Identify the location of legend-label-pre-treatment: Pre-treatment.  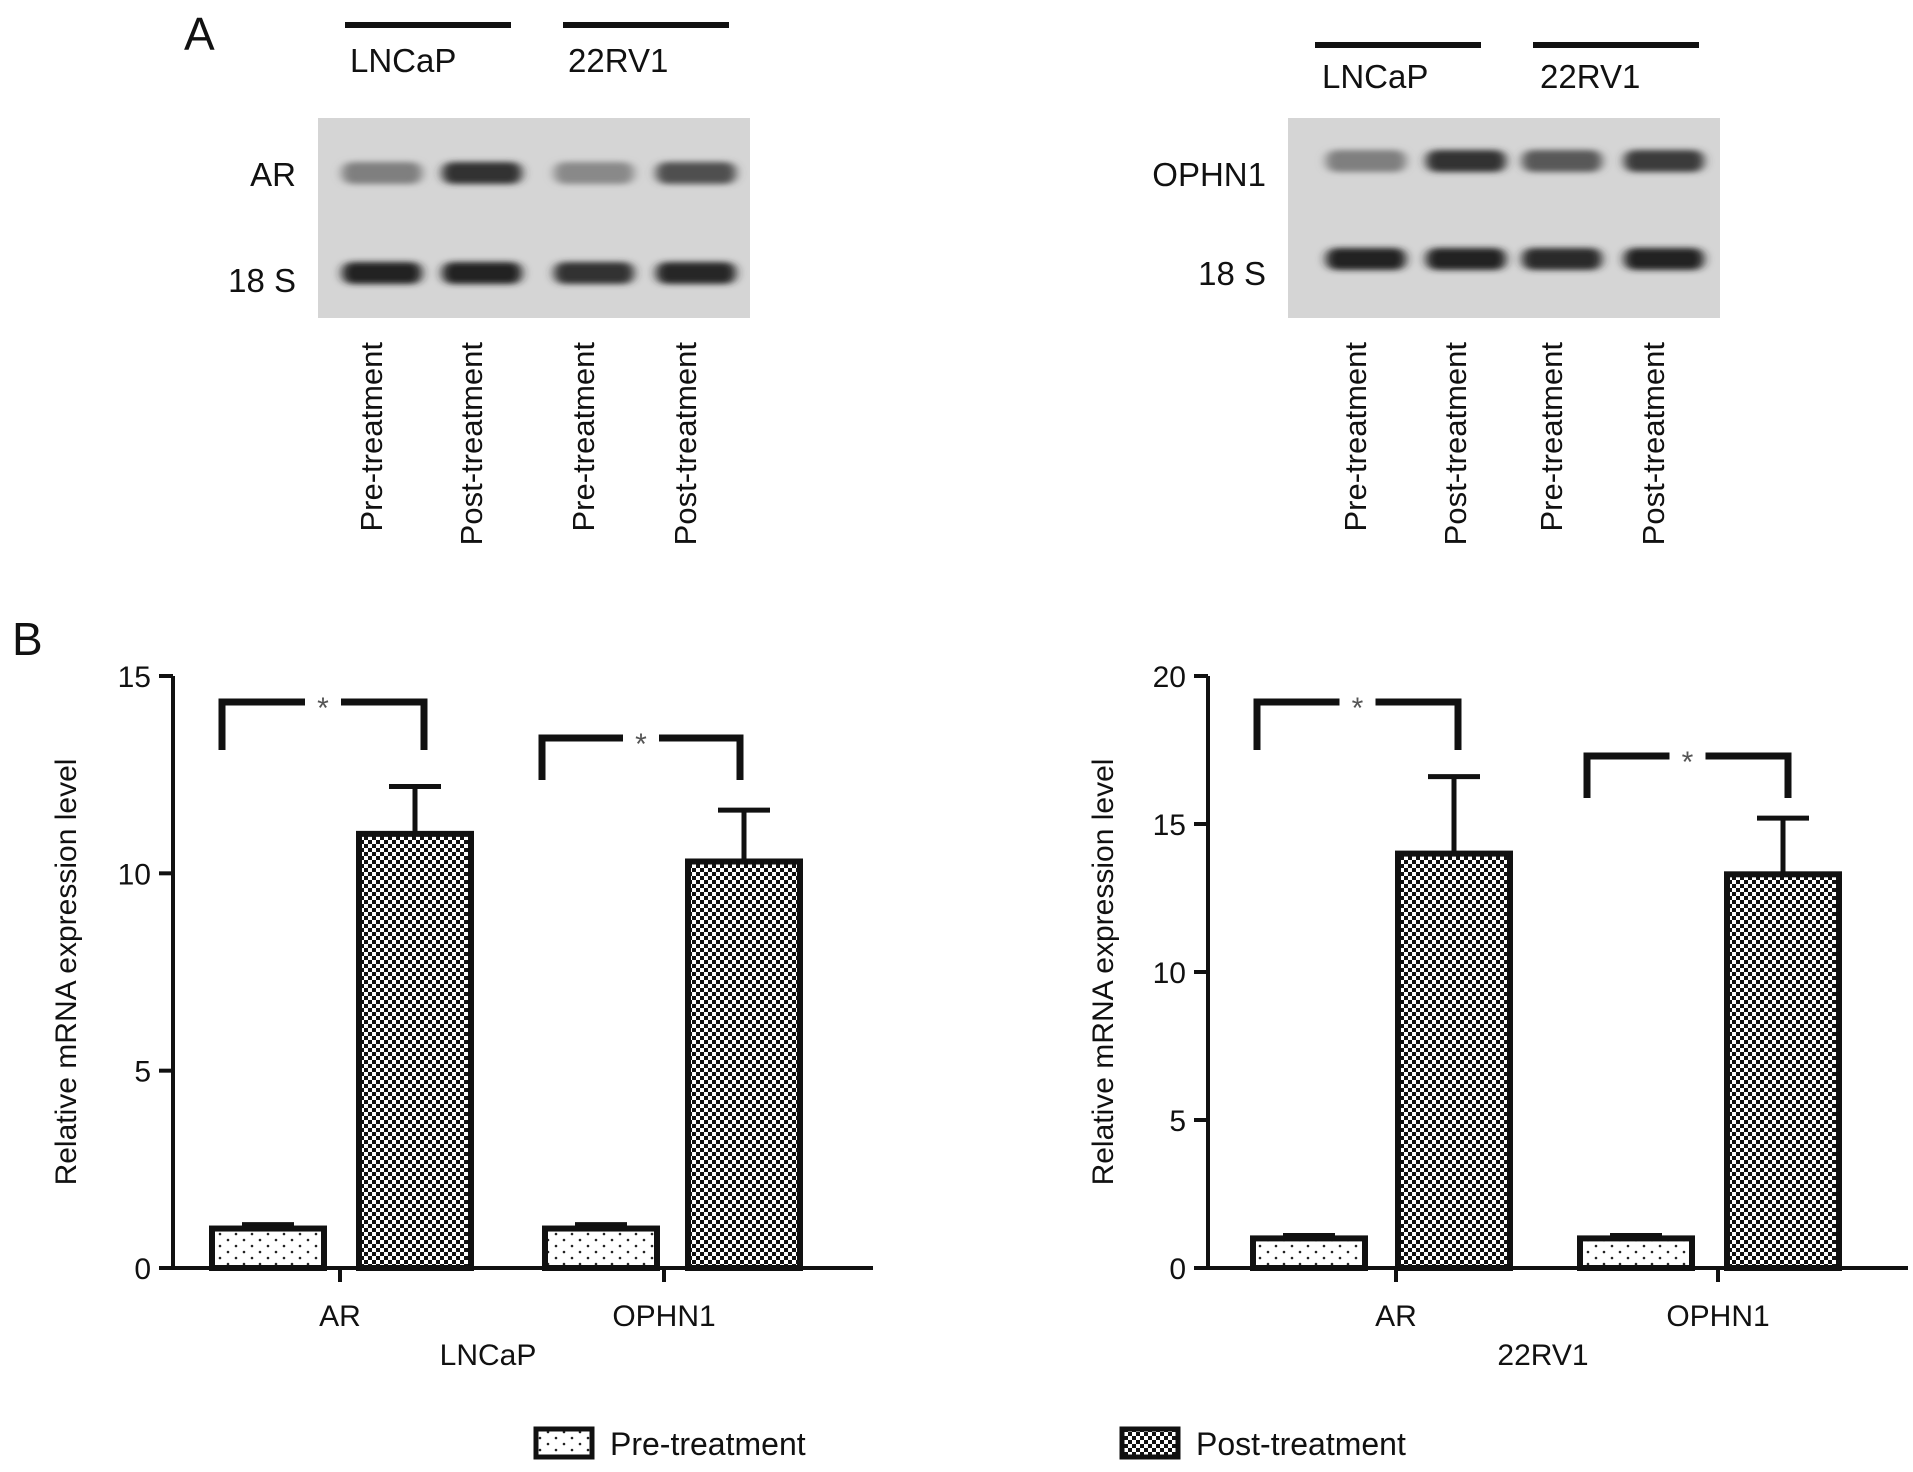
(708, 1444).